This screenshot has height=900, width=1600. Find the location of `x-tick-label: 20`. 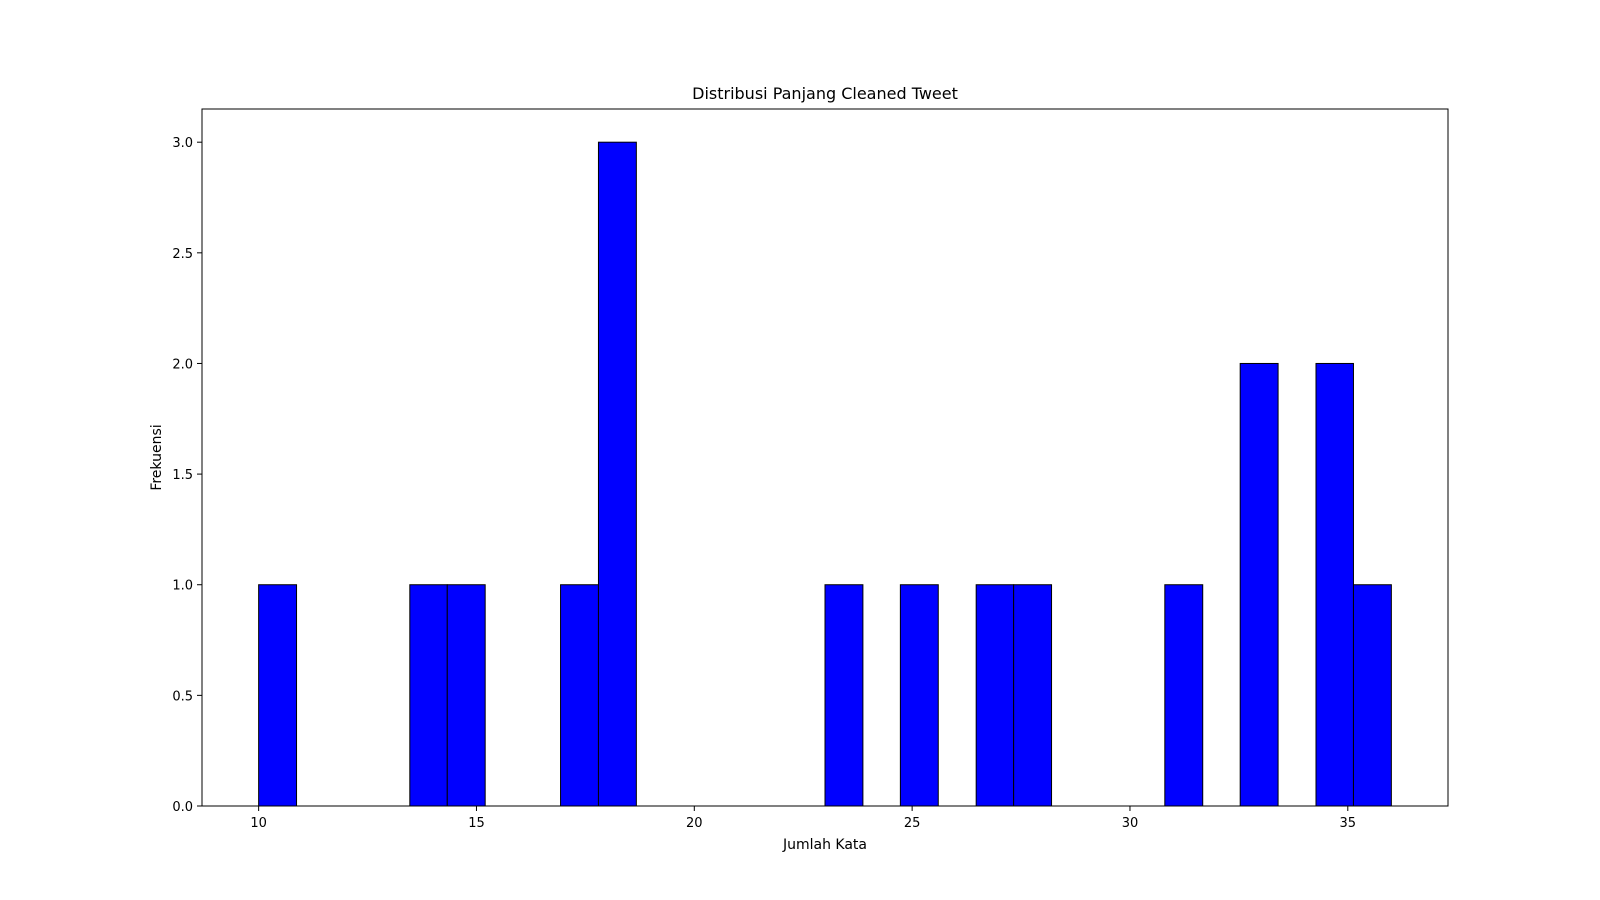

x-tick-label: 20 is located at coordinates (694, 823).